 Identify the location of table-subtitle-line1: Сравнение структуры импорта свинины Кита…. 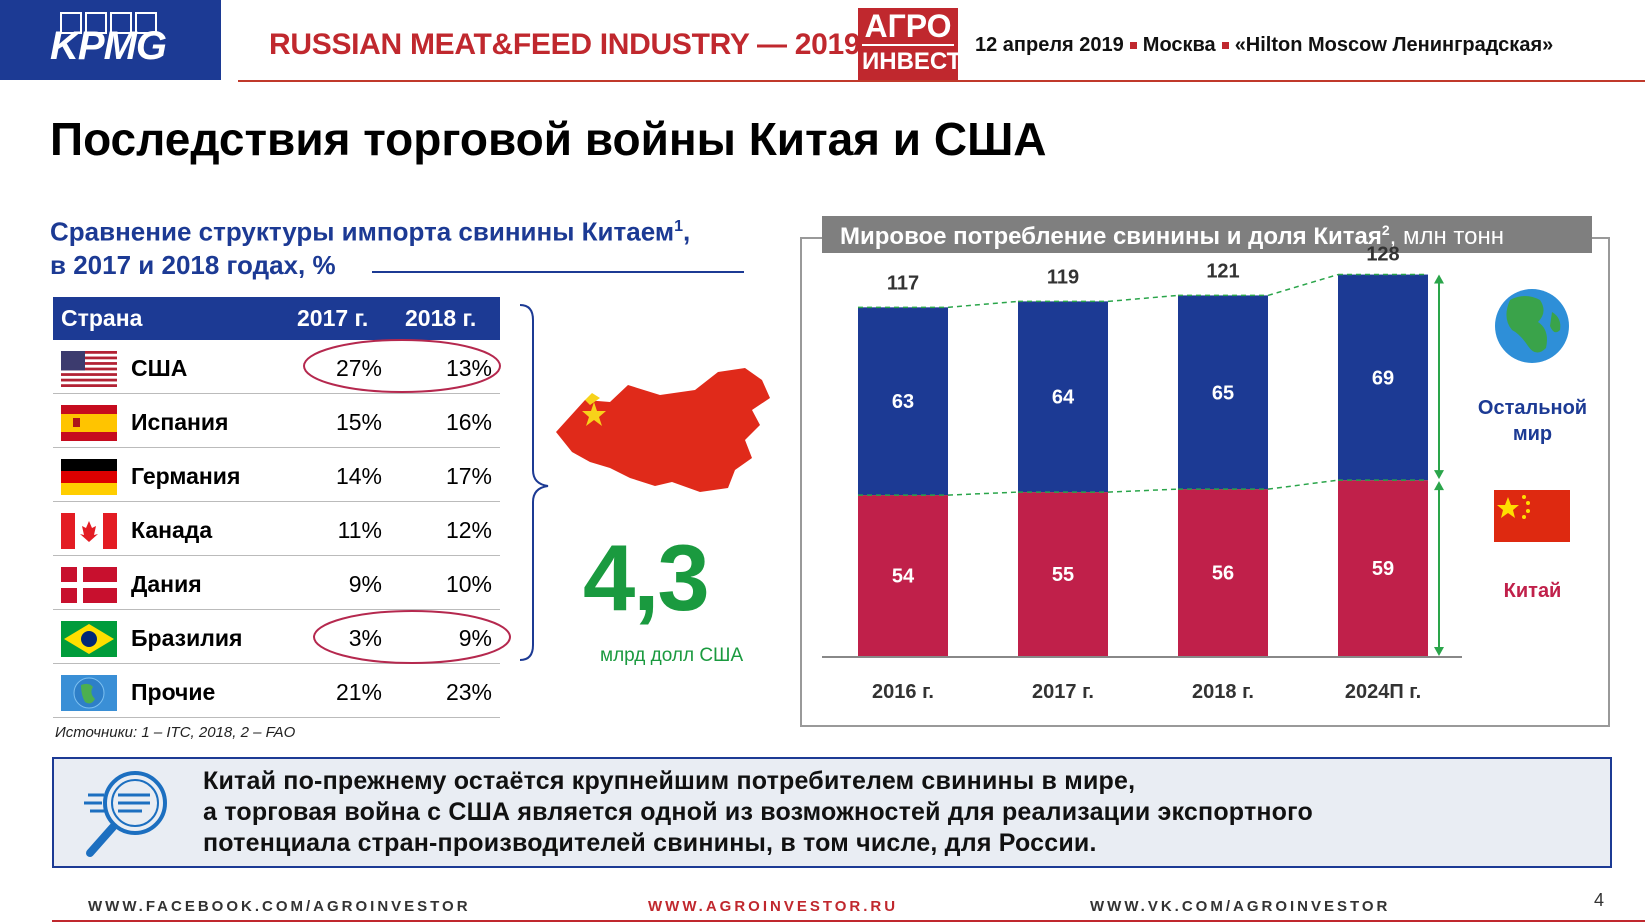
(362, 231).